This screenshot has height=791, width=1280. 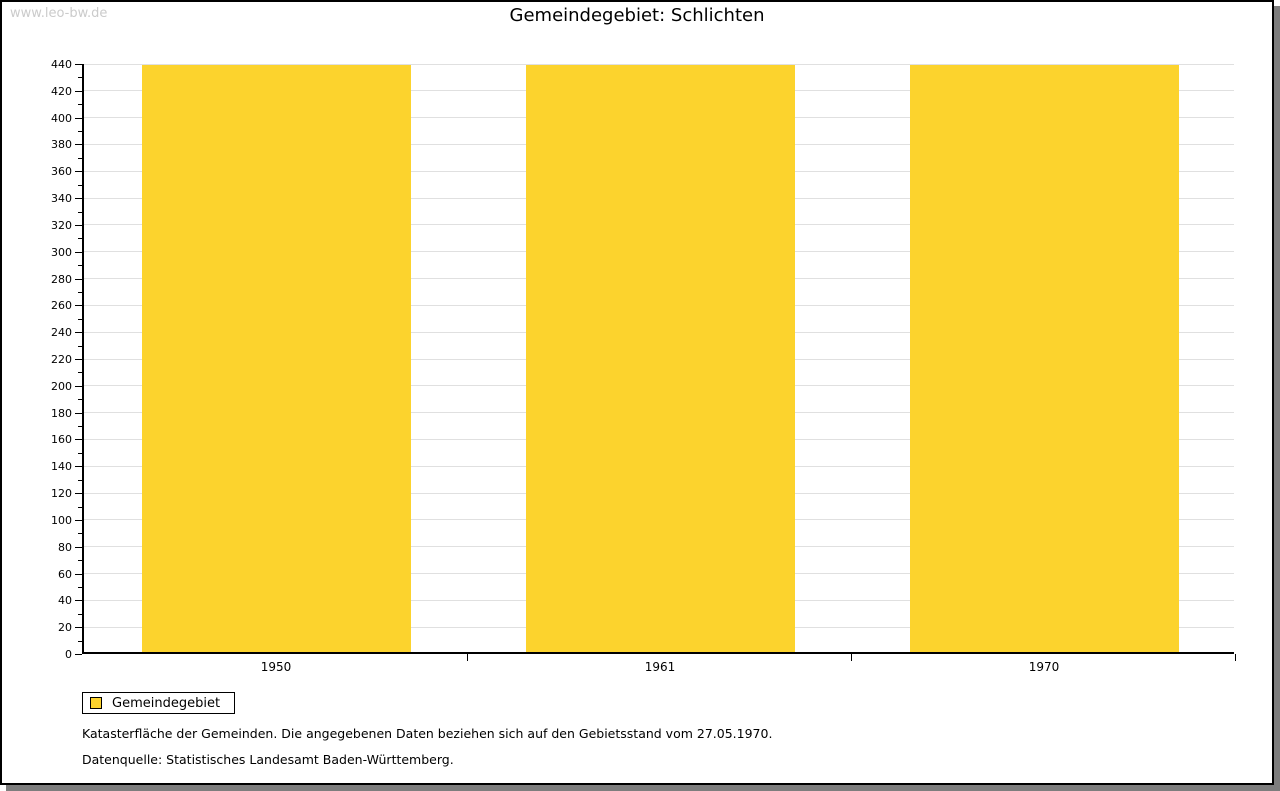 What do you see at coordinates (65, 574) in the screenshot?
I see `y-axis-tick-label: 60` at bounding box center [65, 574].